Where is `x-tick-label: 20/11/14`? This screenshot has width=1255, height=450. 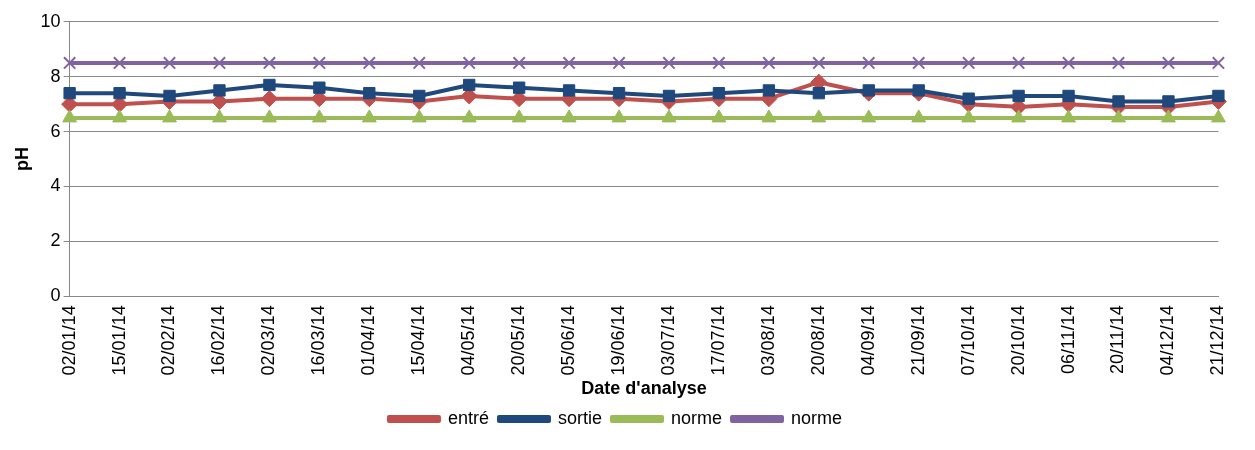
x-tick-label: 20/11/14 is located at coordinates (1117, 340).